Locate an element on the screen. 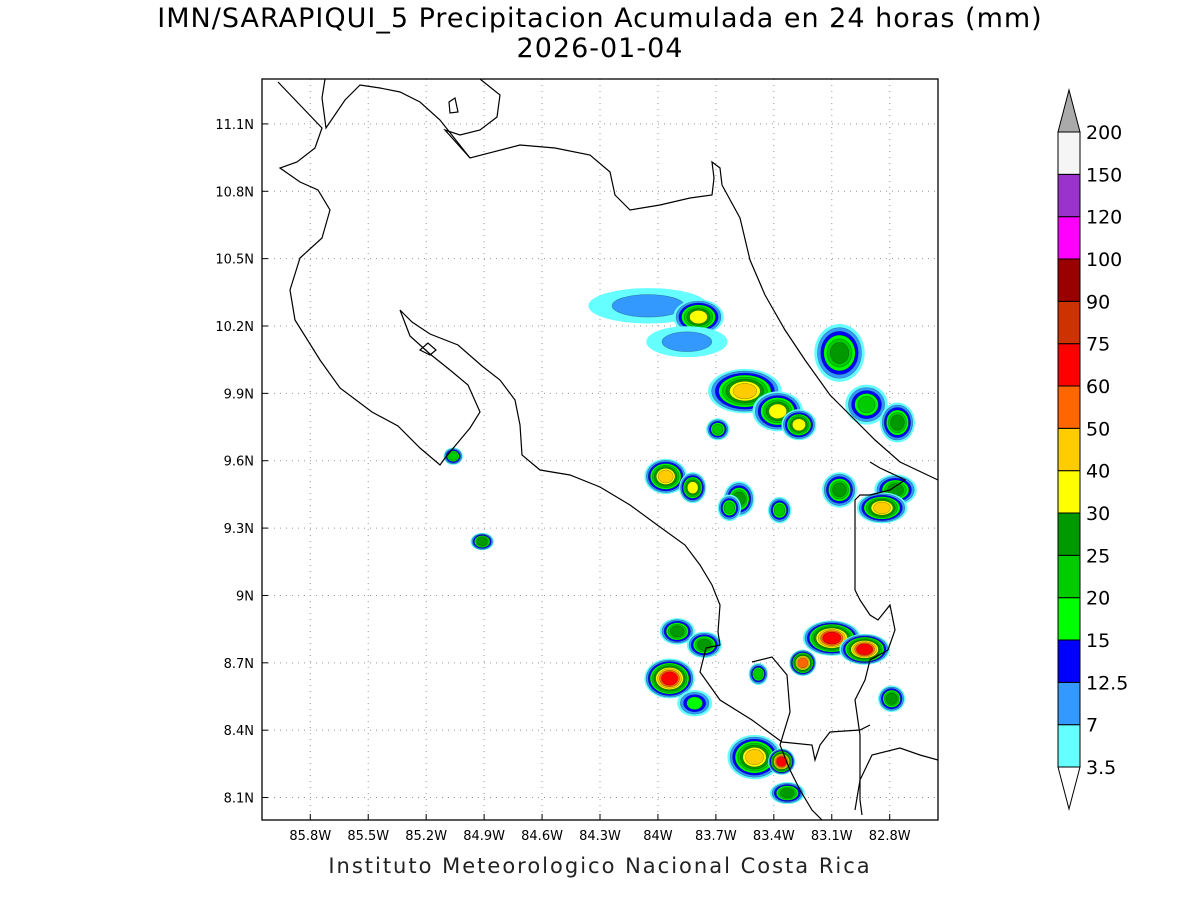  northern-border is located at coordinates (396, 119).